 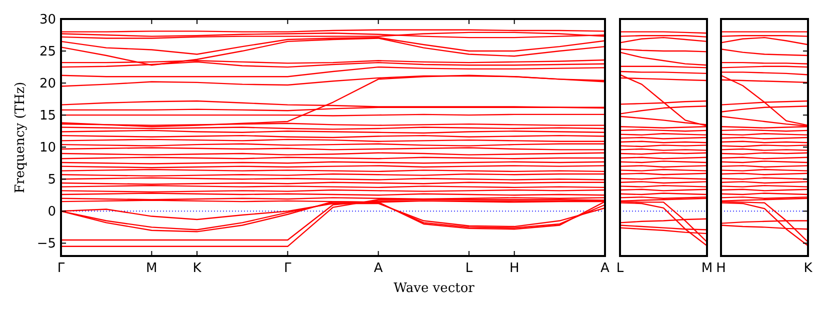 What do you see at coordinates (435, 288) in the screenshot?
I see `x-axis-title: Wave vector` at bounding box center [435, 288].